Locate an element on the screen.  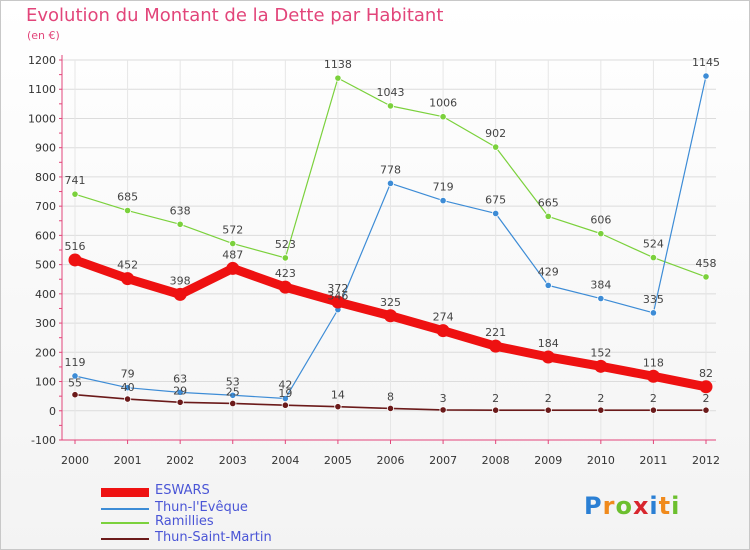
y-tick-label: 900 is located at coordinates (45, 148).